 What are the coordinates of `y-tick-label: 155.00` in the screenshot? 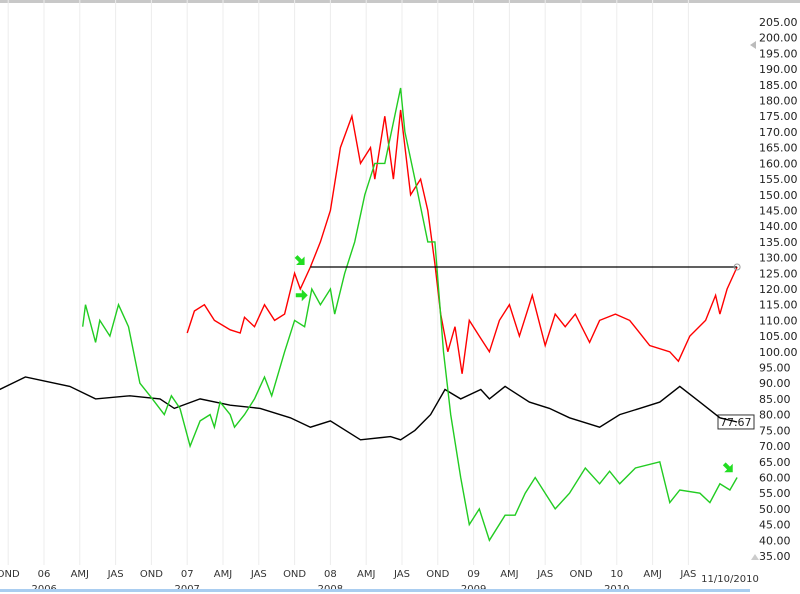 It's located at (778, 179).